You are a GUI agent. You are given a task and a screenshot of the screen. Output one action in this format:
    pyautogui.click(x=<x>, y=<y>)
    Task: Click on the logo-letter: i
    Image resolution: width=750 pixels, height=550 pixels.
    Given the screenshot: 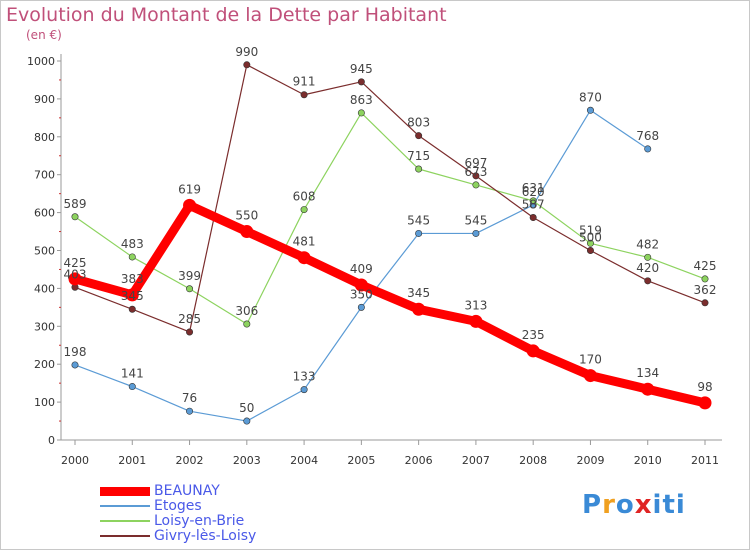 What is the action you would take?
    pyautogui.click(x=680, y=505)
    